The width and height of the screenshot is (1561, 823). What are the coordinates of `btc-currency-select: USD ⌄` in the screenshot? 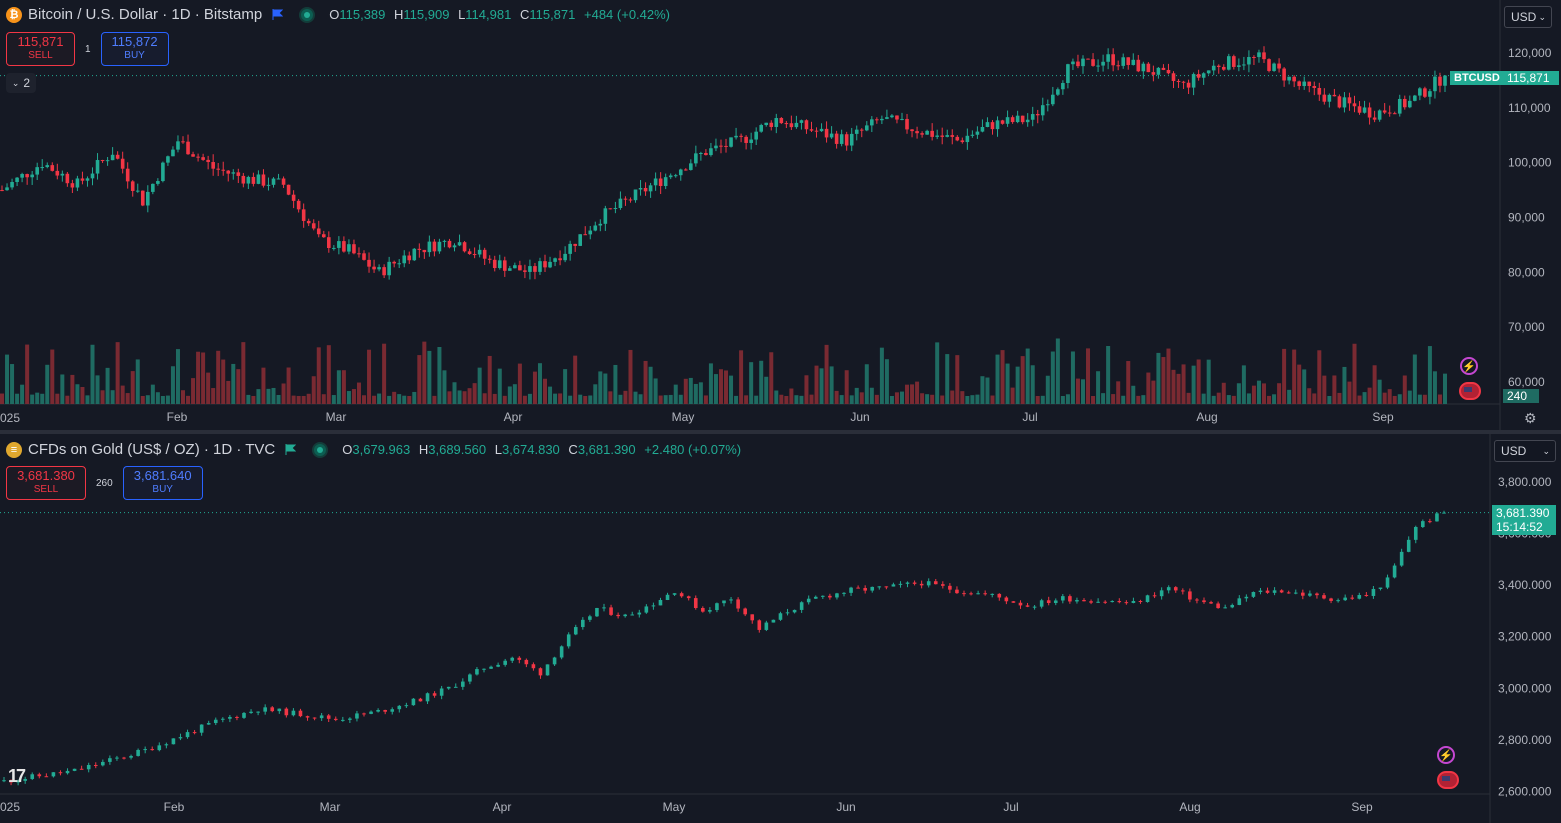 It's located at (1528, 17).